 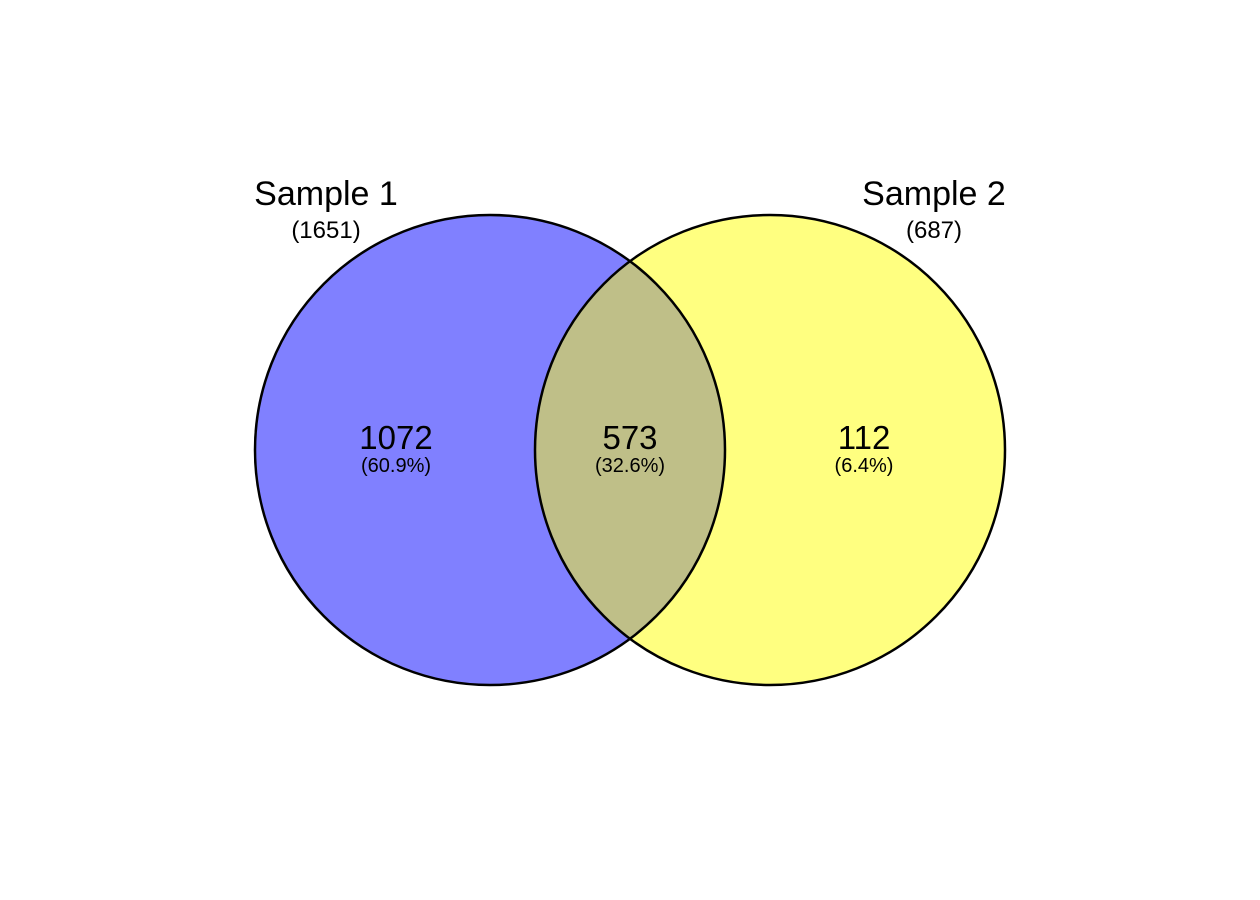 I want to click on intersection-count: 573, so click(x=629, y=437).